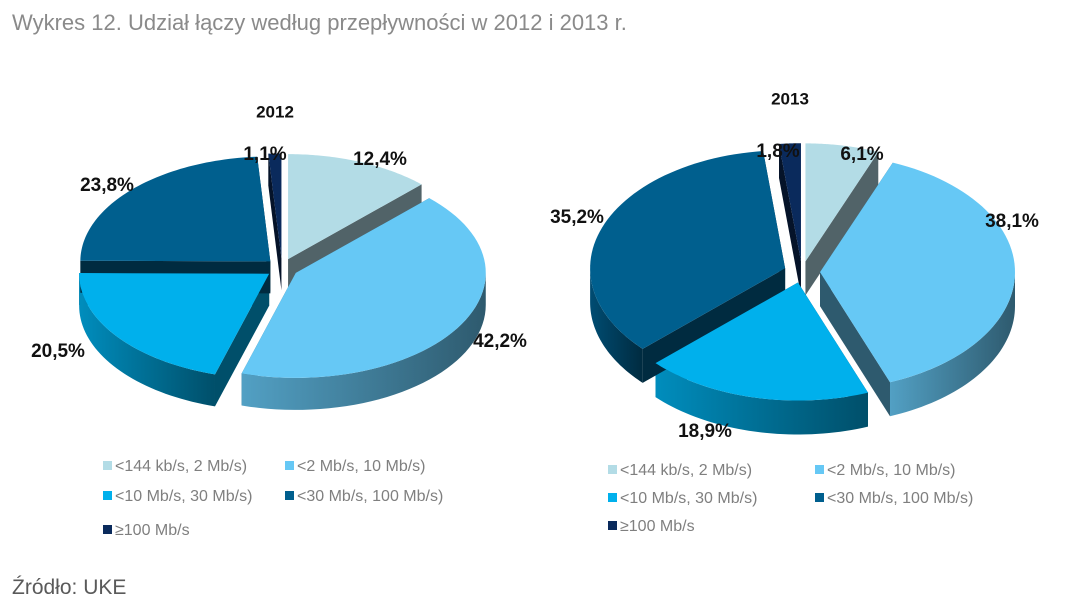 Image resolution: width=1088 pixels, height=604 pixels. Describe the element at coordinates (777, 151) in the screenshot. I see `data-label: 1,8%` at that location.